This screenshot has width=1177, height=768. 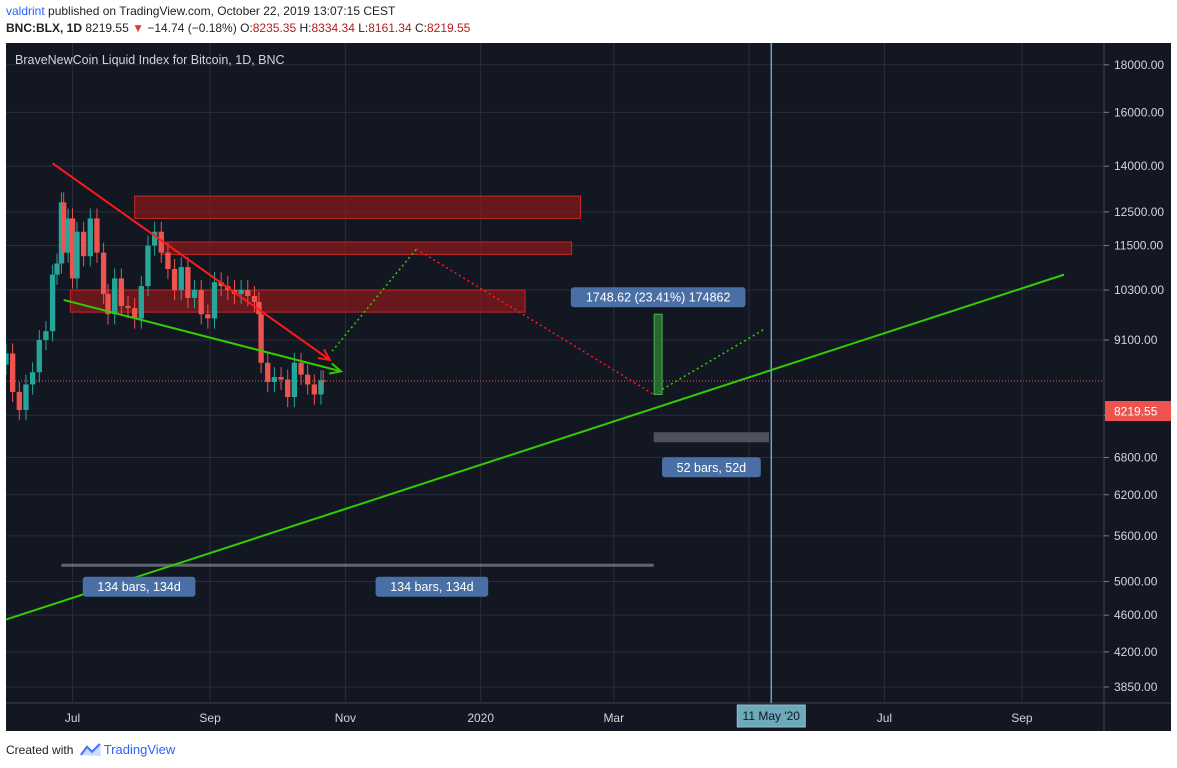 I want to click on created-with-text: Created with, so click(x=40, y=750).